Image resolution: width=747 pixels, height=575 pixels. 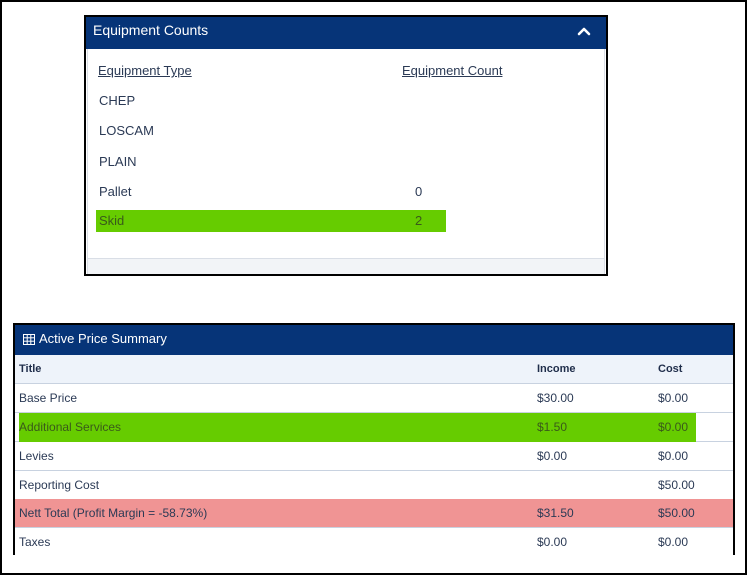 I want to click on price-row-title: Nett Total (Profit Margin = -58.73%), so click(x=113, y=513).